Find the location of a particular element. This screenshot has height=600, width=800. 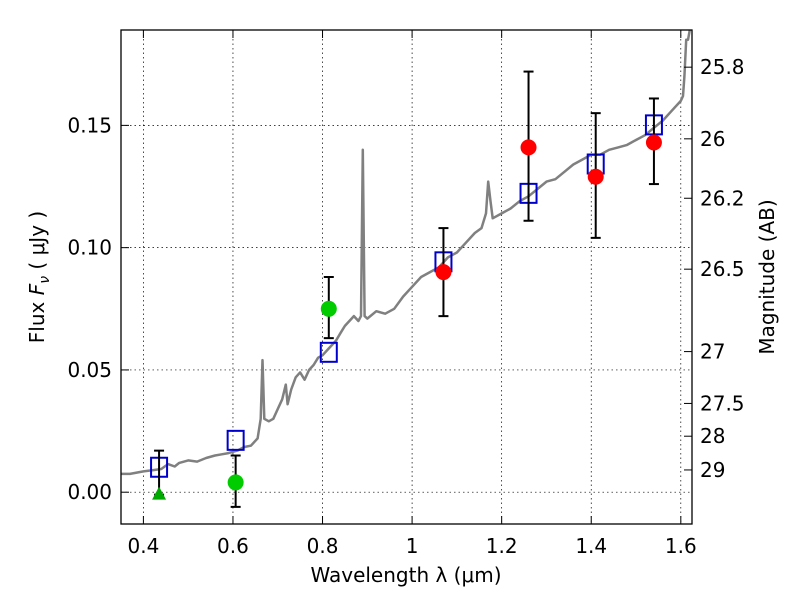

y-axis-title-subscript: ν is located at coordinates (45, 280).